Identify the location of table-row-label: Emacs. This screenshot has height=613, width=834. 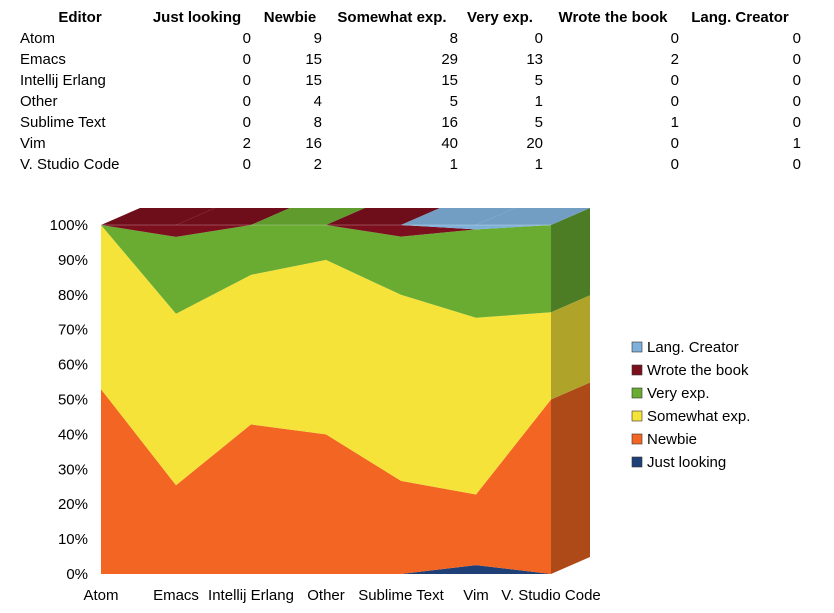
(43, 59).